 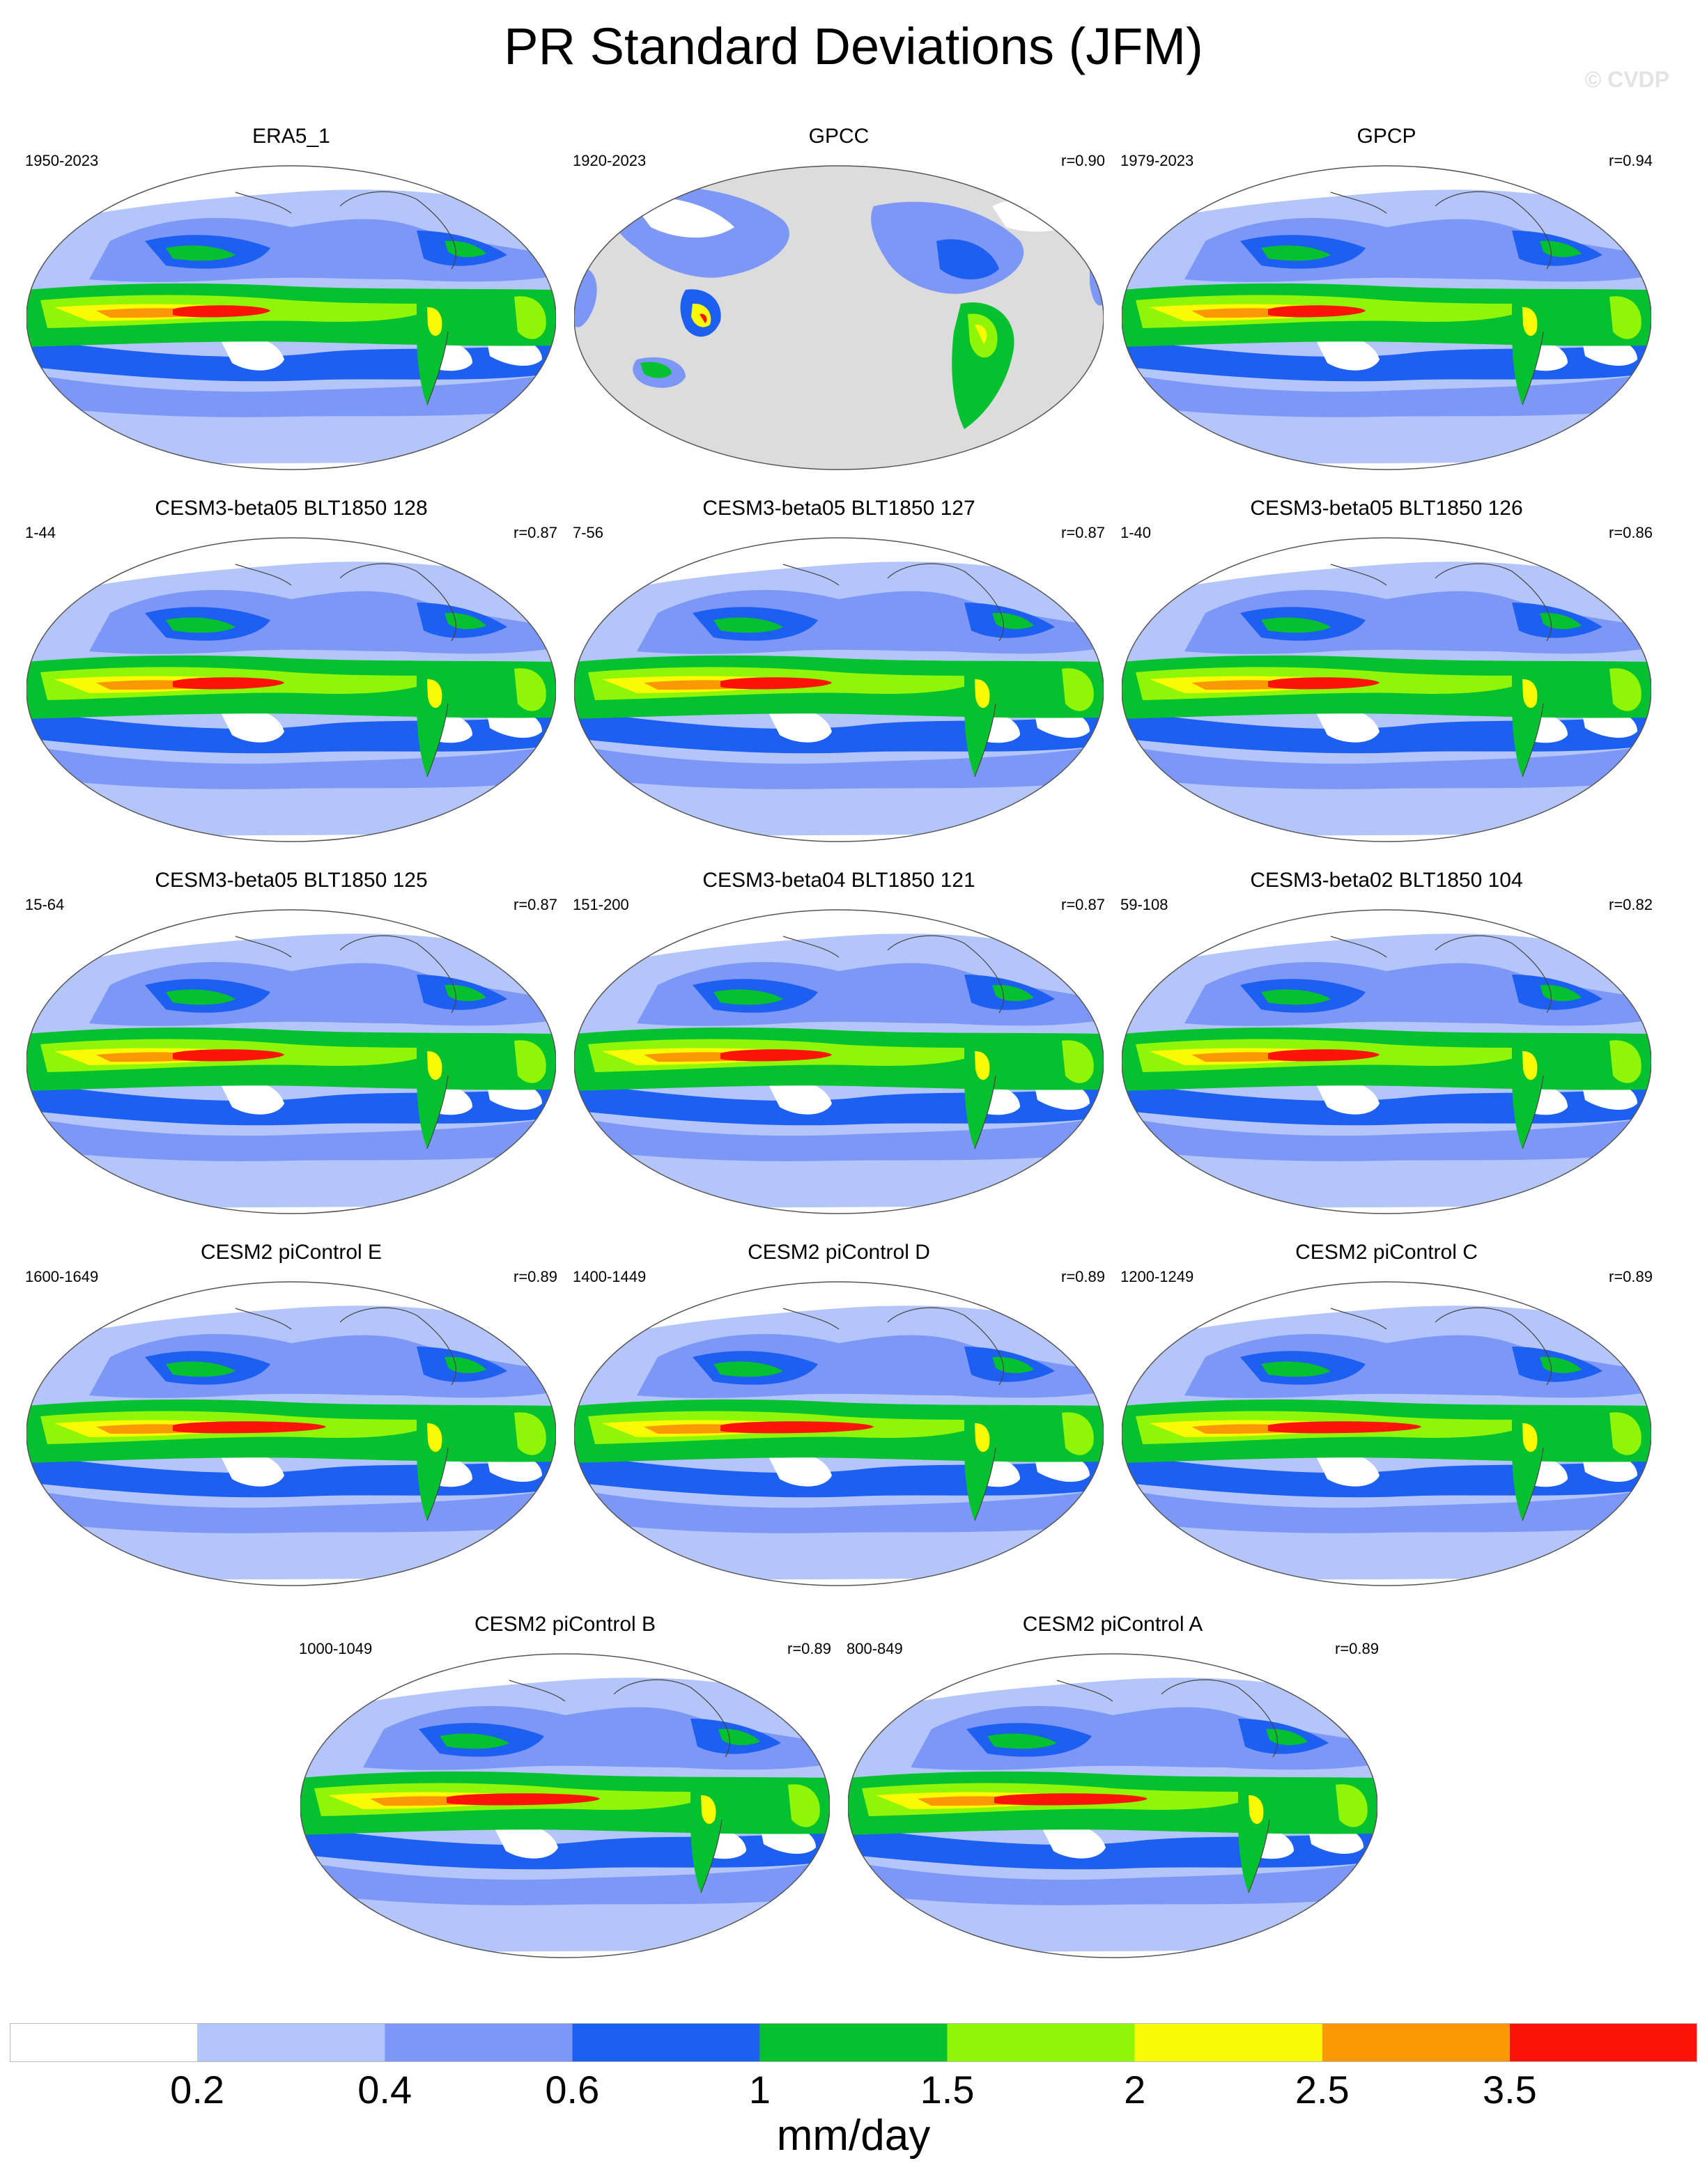 What do you see at coordinates (45, 905) in the screenshot?
I see `panel-years: 15-64` at bounding box center [45, 905].